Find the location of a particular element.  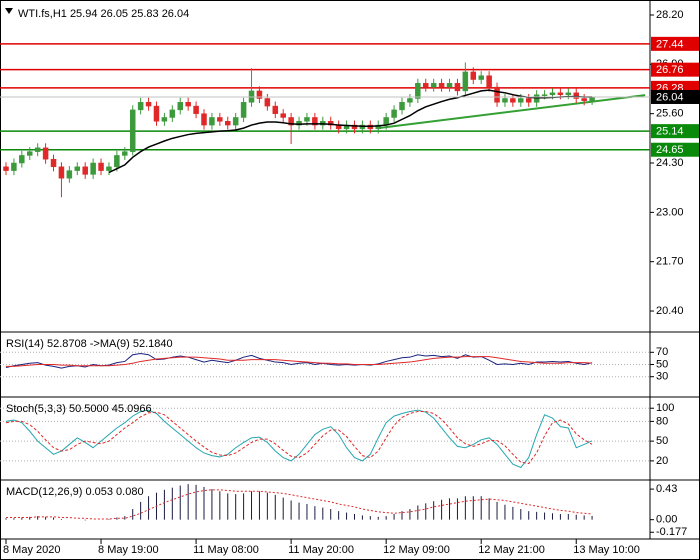

x-tick-label: 8 May 19:00 is located at coordinates (128, 550).